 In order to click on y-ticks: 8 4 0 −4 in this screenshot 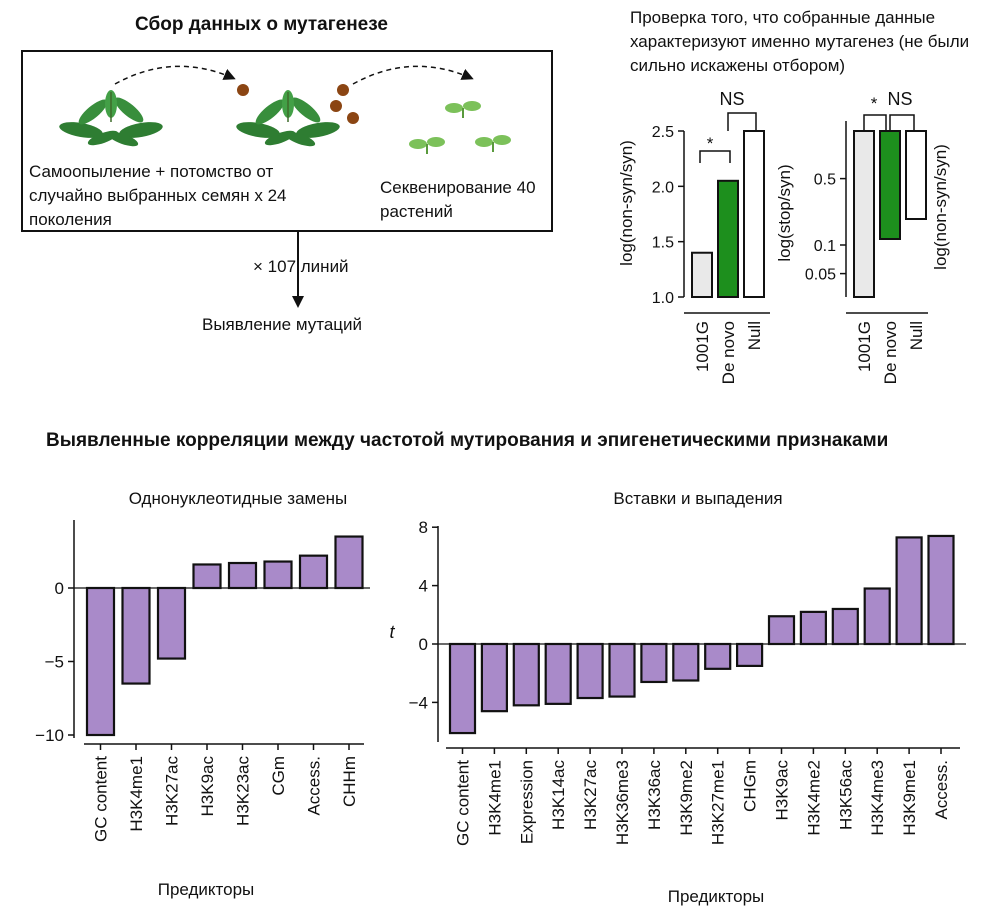, I will do `click(423, 615)`.